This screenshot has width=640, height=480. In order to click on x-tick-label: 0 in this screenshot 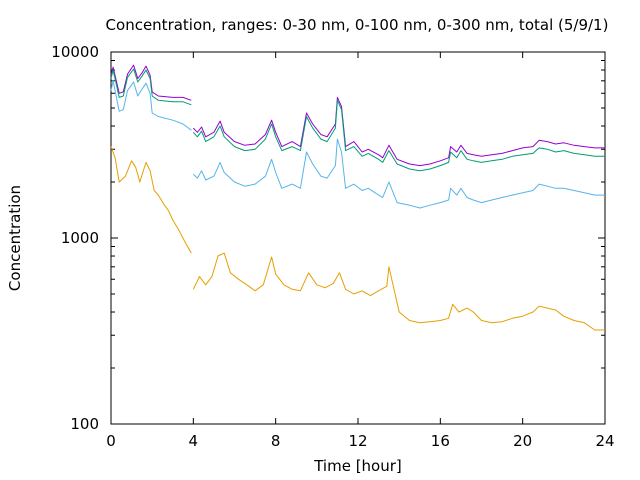, I will do `click(111, 441)`.